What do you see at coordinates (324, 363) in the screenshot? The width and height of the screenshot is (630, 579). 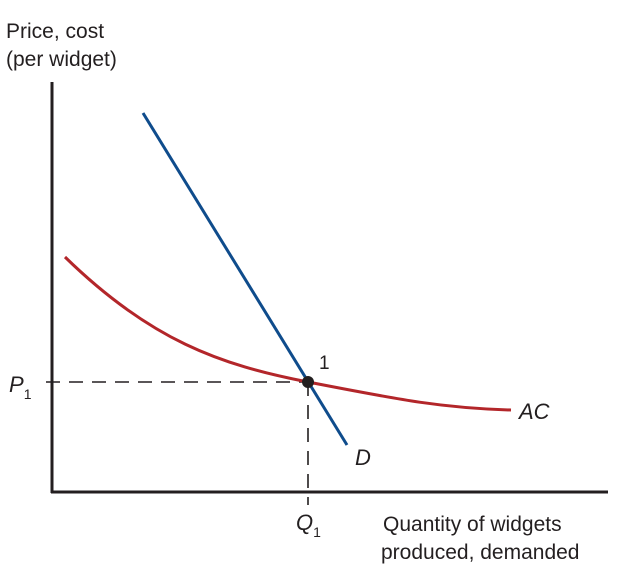 I see `equilibrium-label: 1` at bounding box center [324, 363].